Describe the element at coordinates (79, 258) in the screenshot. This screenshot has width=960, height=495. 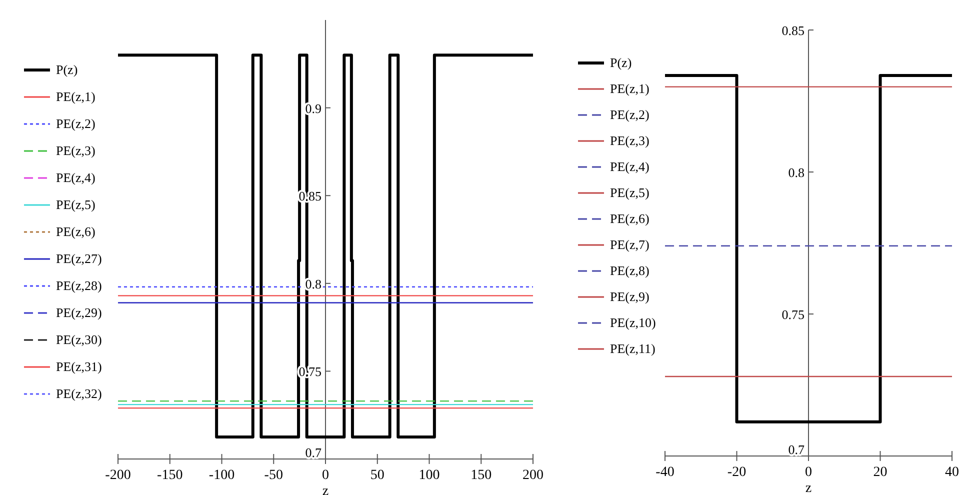
I see `legend-label: PE(z,27)` at that location.